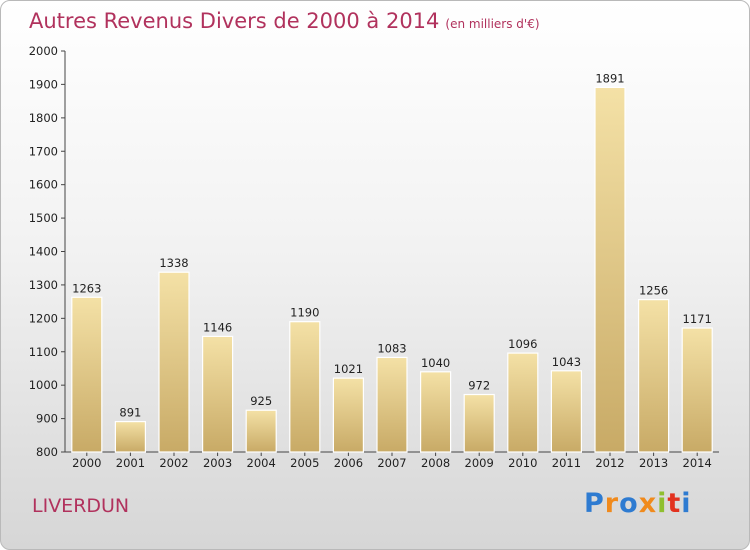 This screenshot has height=550, width=750. Describe the element at coordinates (348, 369) in the screenshot. I see `data-label: 1021` at that location.